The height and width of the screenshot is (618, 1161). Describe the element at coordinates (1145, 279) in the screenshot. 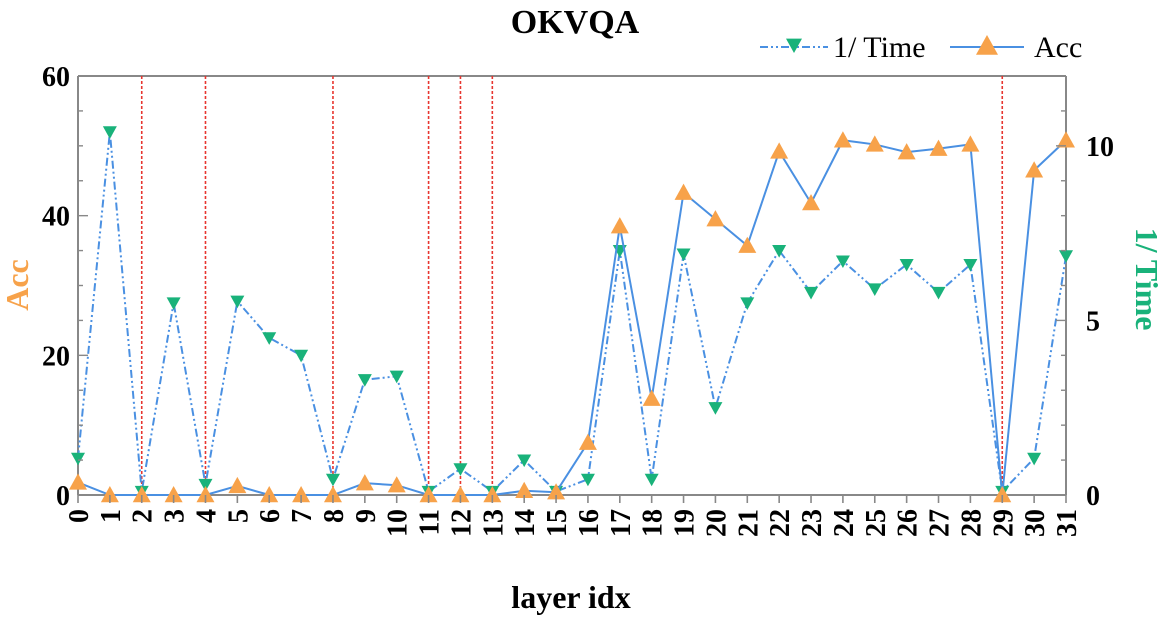

I see `y-axis-right-label: 1/ Time` at that location.